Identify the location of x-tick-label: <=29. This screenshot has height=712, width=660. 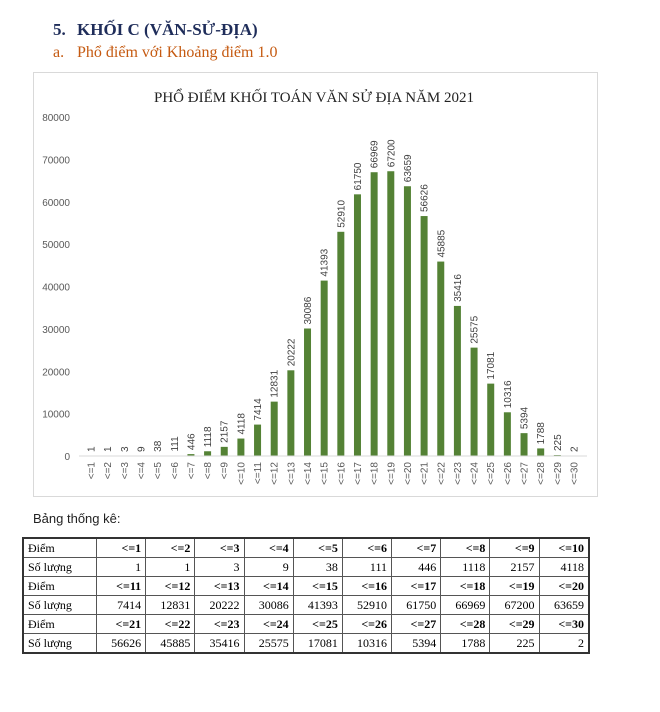
(558, 473).